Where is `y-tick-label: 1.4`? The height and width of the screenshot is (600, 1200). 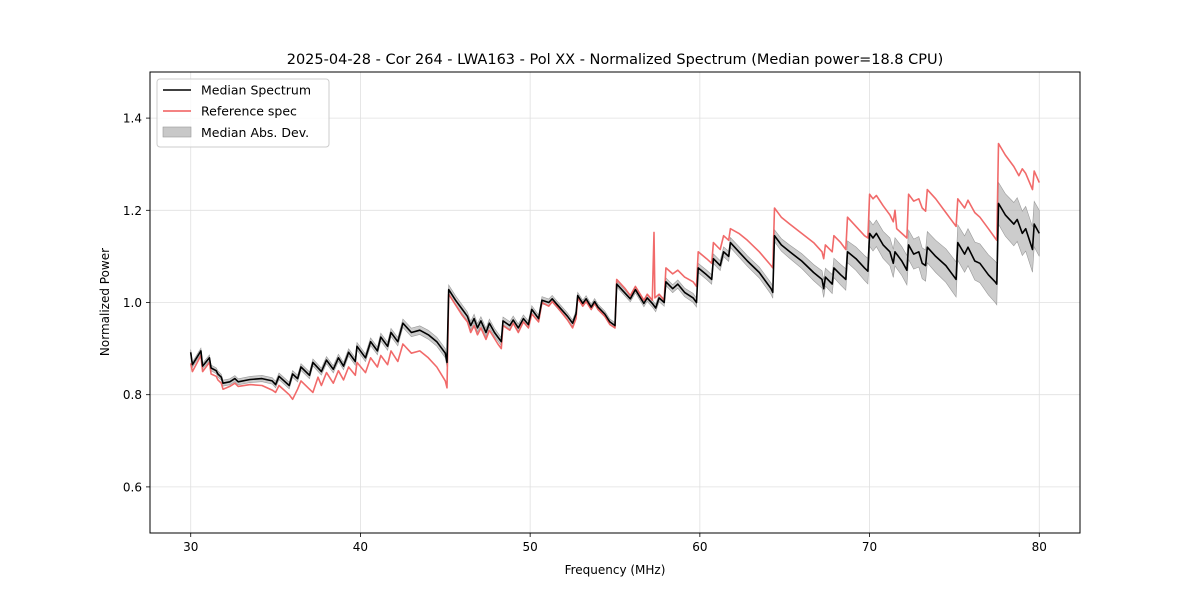 y-tick-label: 1.4 is located at coordinates (132, 119).